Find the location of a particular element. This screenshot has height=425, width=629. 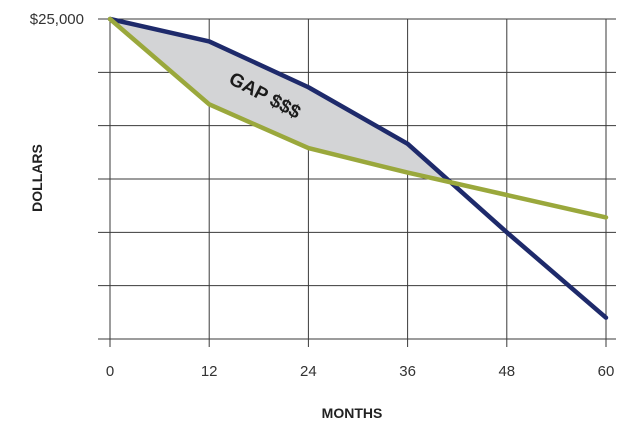

x-tick-label: 24 is located at coordinates (308, 371).